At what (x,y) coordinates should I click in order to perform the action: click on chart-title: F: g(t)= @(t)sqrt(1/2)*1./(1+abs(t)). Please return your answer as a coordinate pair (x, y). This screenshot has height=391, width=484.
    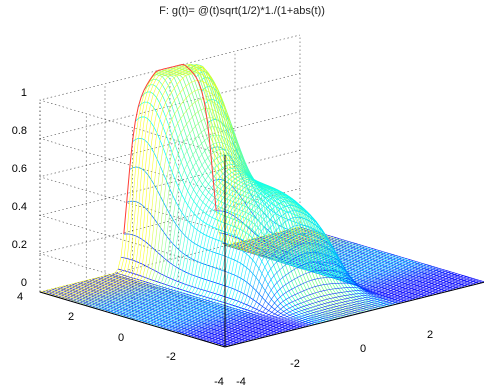
    Looking at the image, I should click on (242, 11).